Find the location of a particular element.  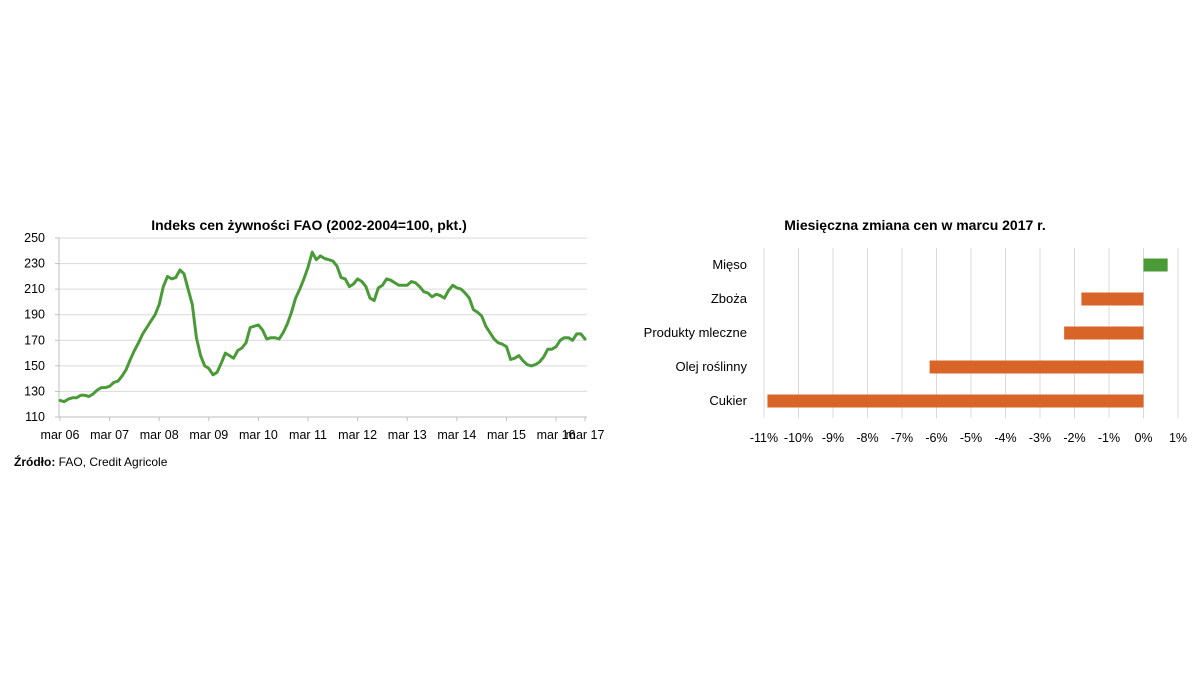

x-tick-label: -7% is located at coordinates (902, 438).